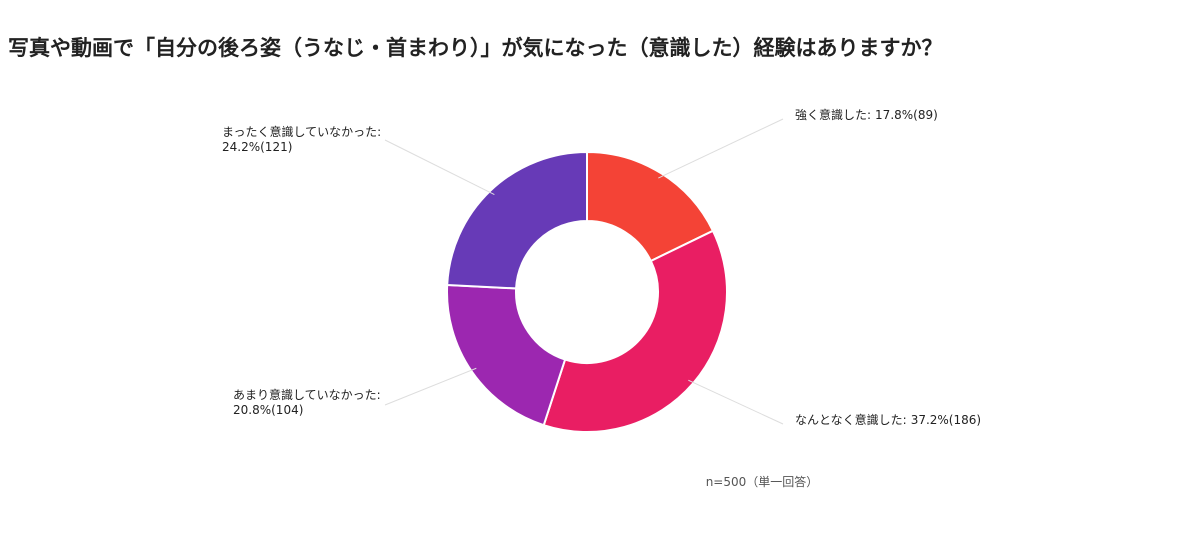  What do you see at coordinates (301, 131) in the screenshot?
I see `category-label: まったく意識していなかった:` at bounding box center [301, 131].